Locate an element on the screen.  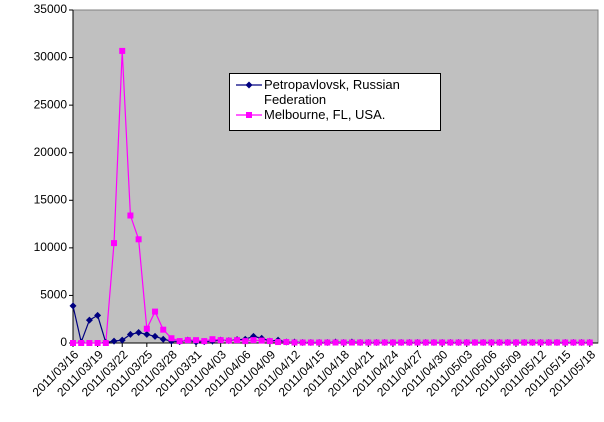
legend-label: Petropavlovsk, Russian Federation is located at coordinates (332, 92).